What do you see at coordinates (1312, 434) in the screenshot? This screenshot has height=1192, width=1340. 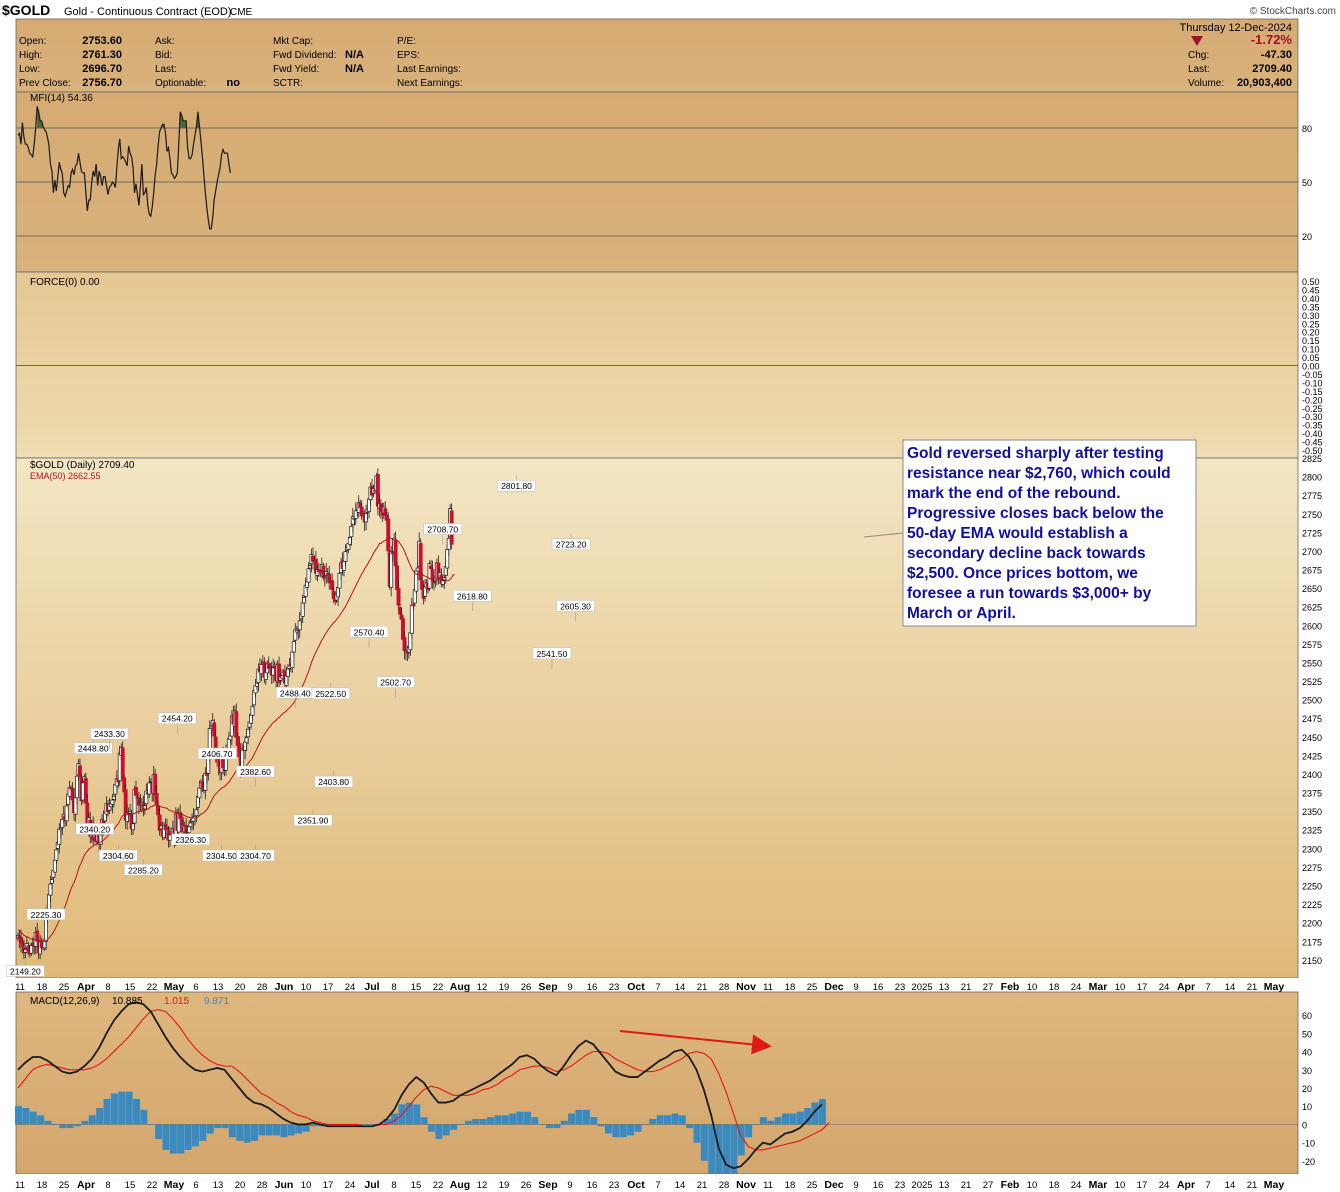 I see `force-tick-label: -0.40` at bounding box center [1312, 434].